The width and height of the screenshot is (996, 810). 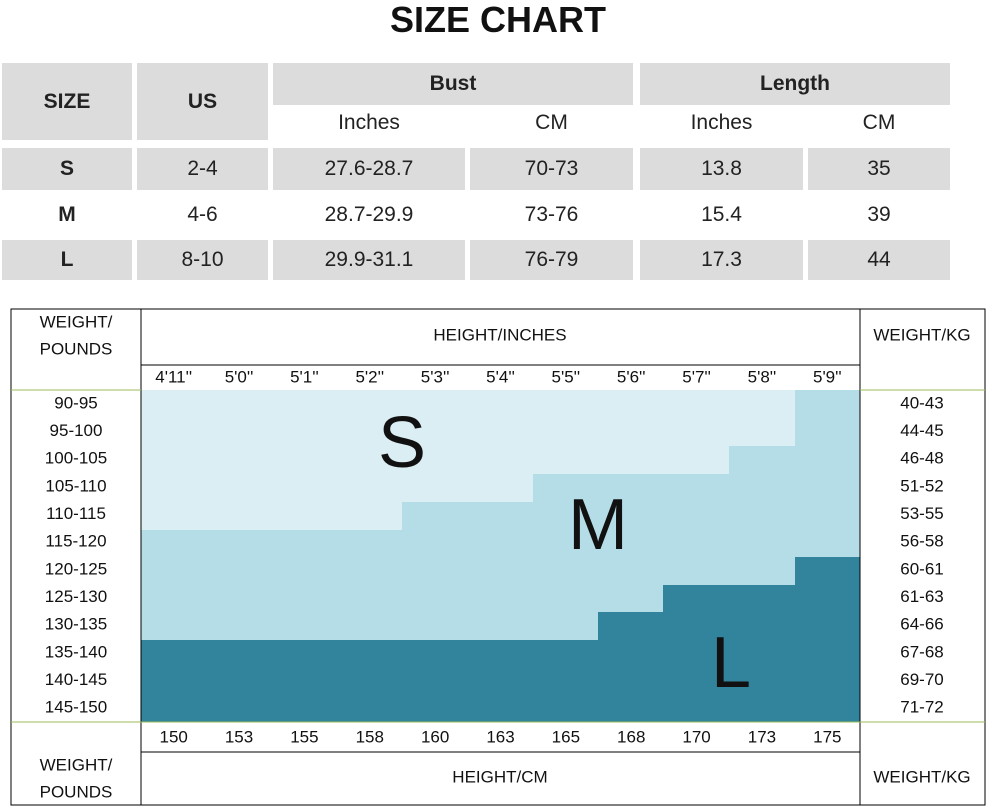 What do you see at coordinates (921, 596) in the screenshot?
I see `weight-kg: 61-63` at bounding box center [921, 596].